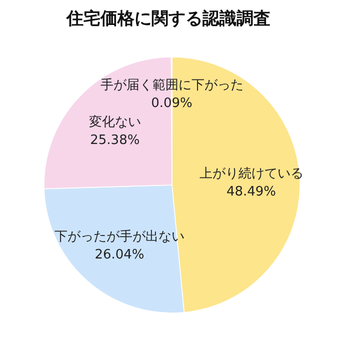 The height and width of the screenshot is (352, 337). What do you see at coordinates (171, 103) in the screenshot?
I see `data-label: 0.09%` at bounding box center [171, 103].